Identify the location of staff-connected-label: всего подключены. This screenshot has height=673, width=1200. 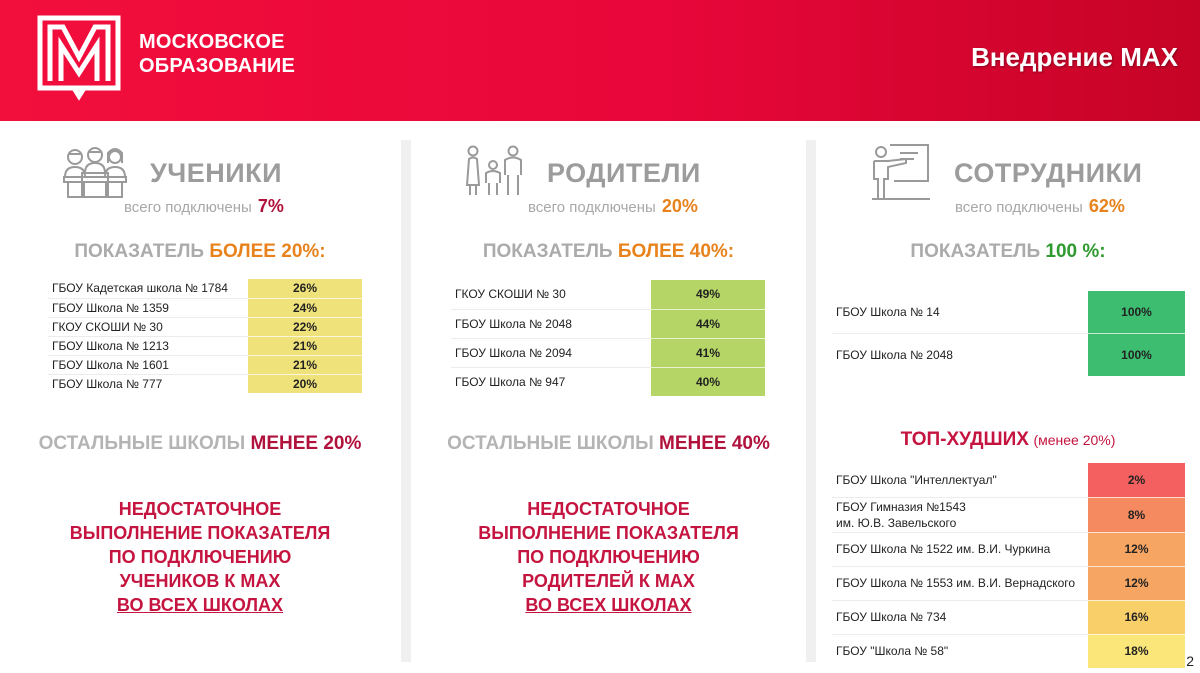
(1019, 207).